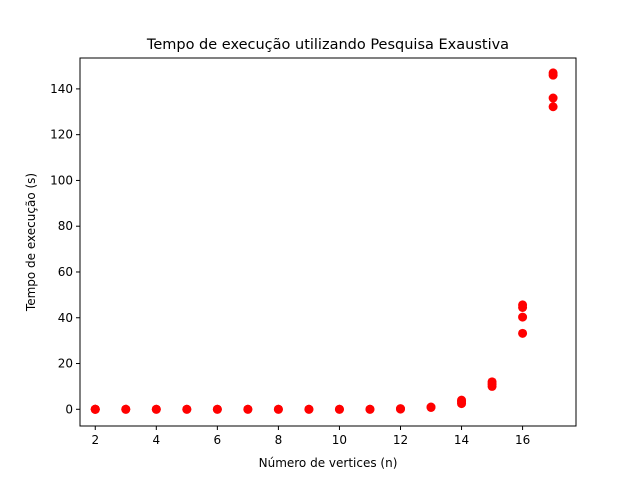  Describe the element at coordinates (95, 440) in the screenshot. I see `x-tick-label: 2` at that location.